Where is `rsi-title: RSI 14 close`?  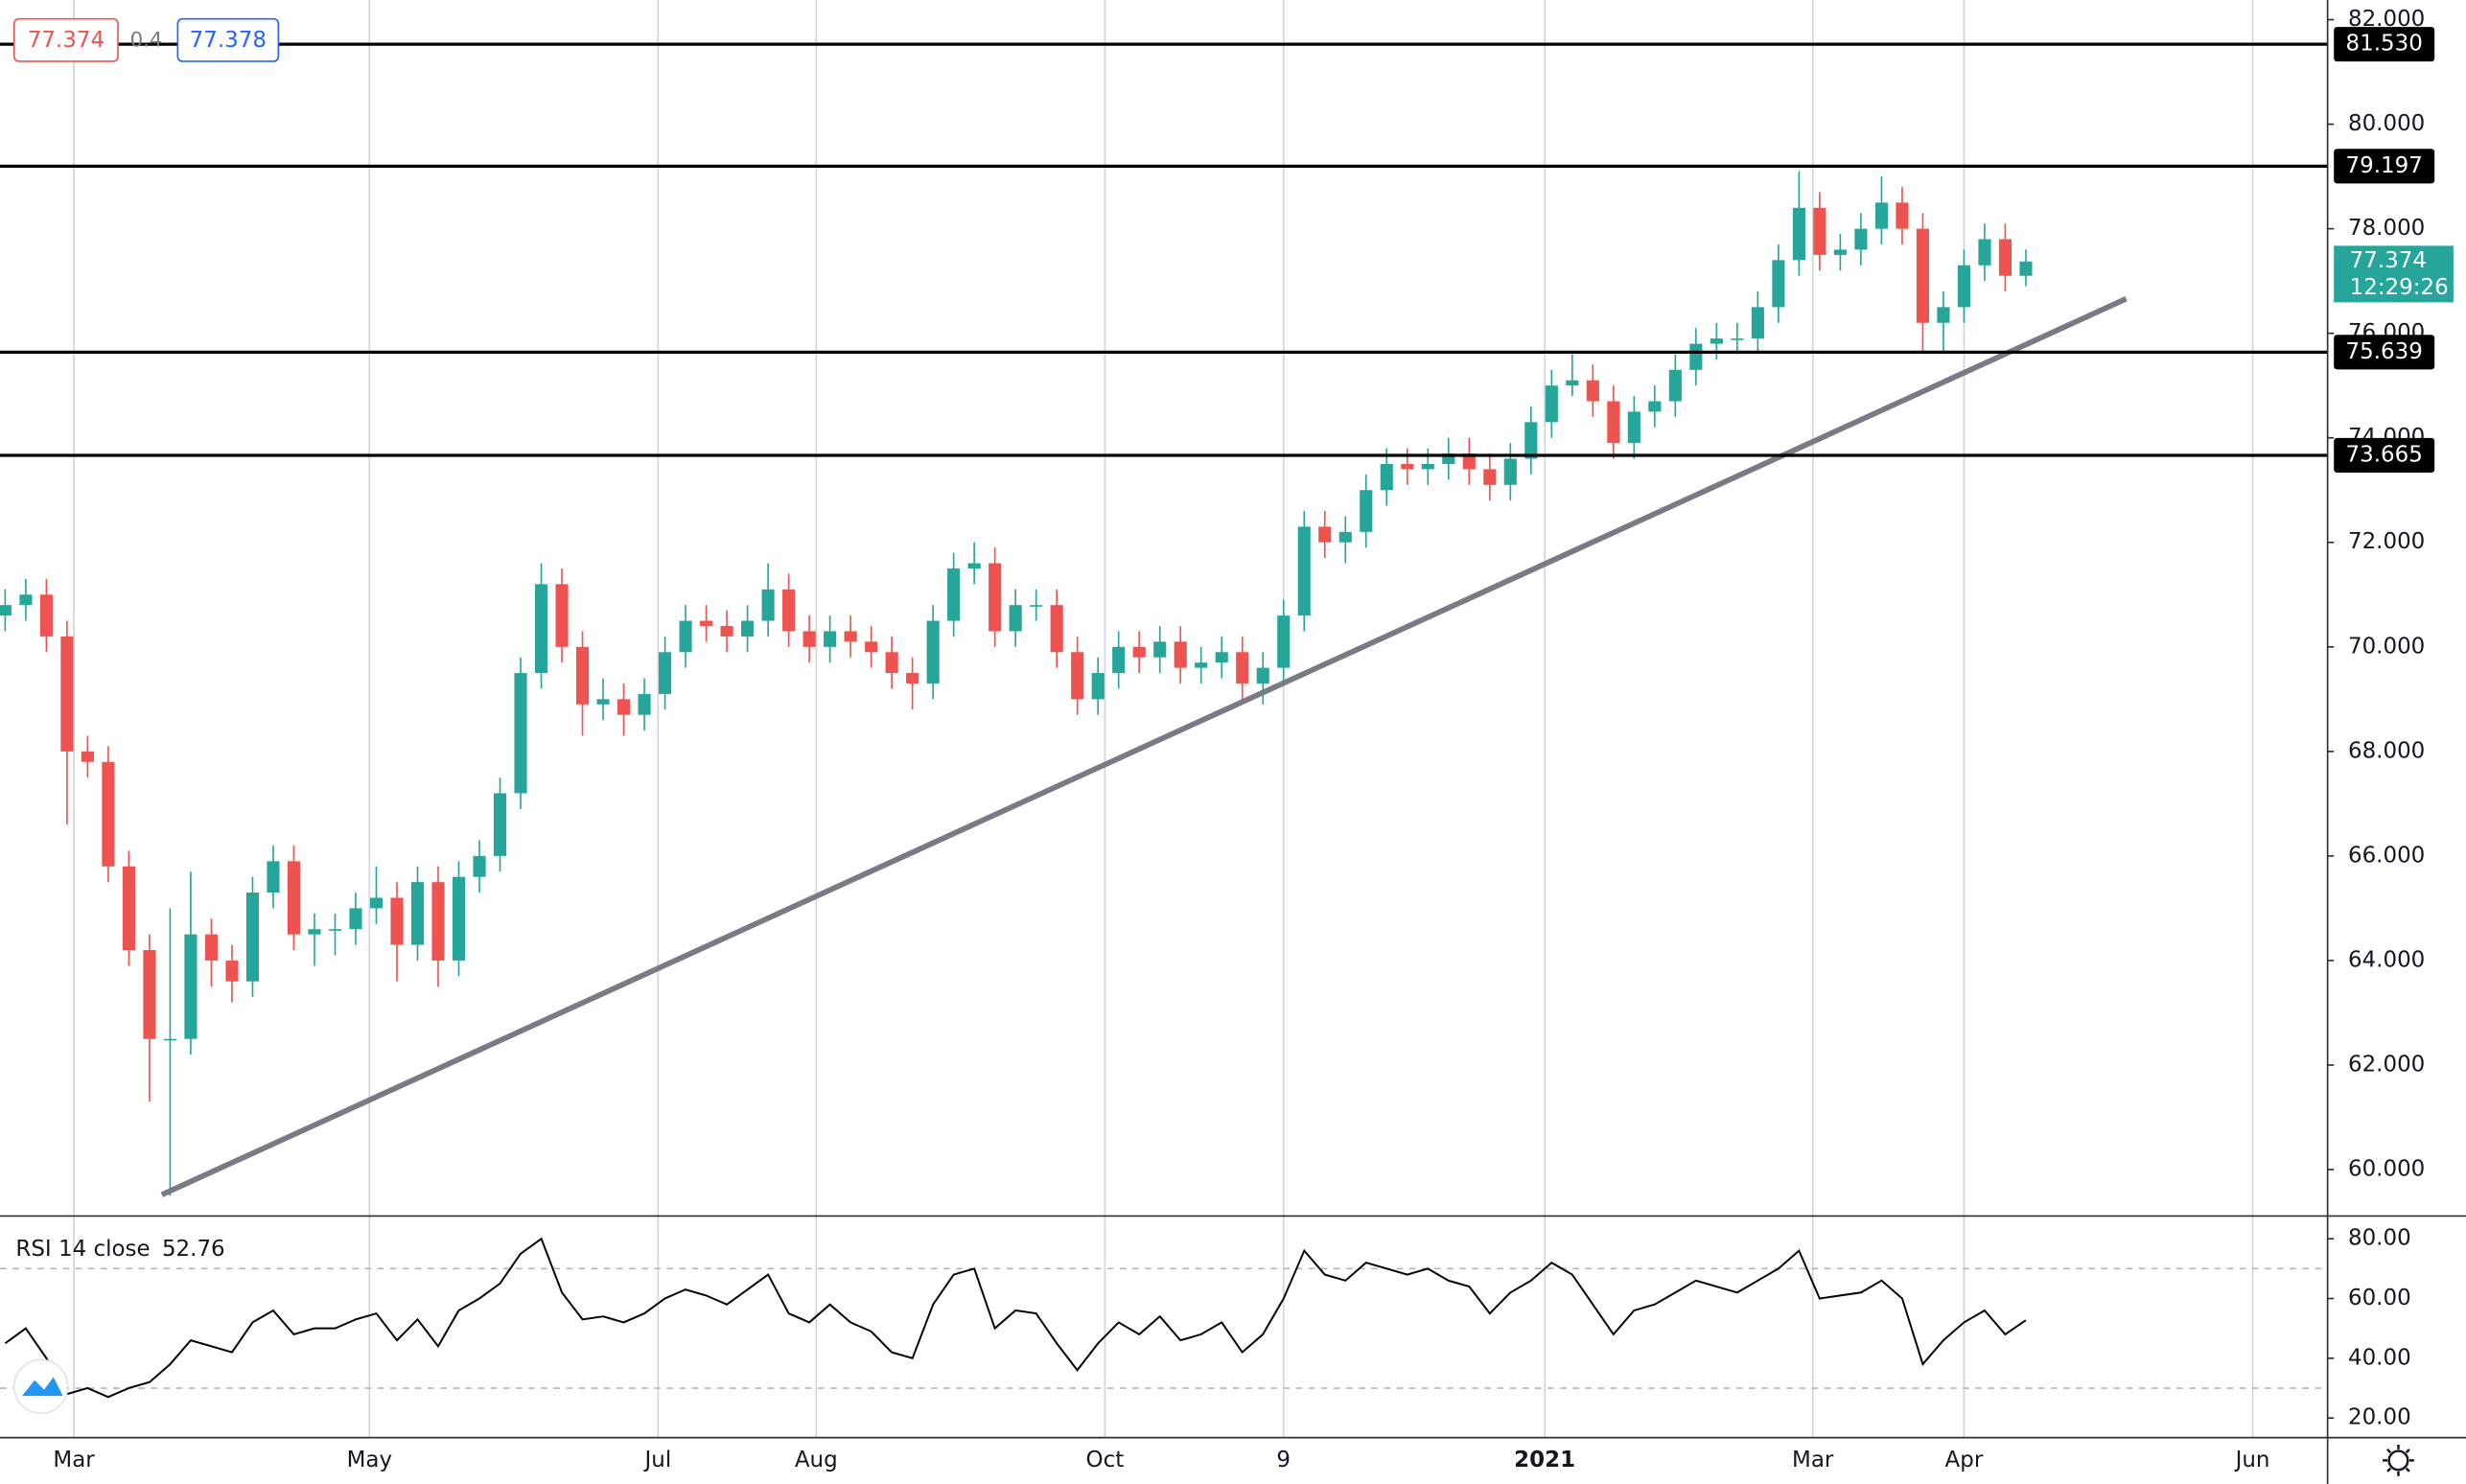
rsi-title: RSI 14 close is located at coordinates (82, 1250).